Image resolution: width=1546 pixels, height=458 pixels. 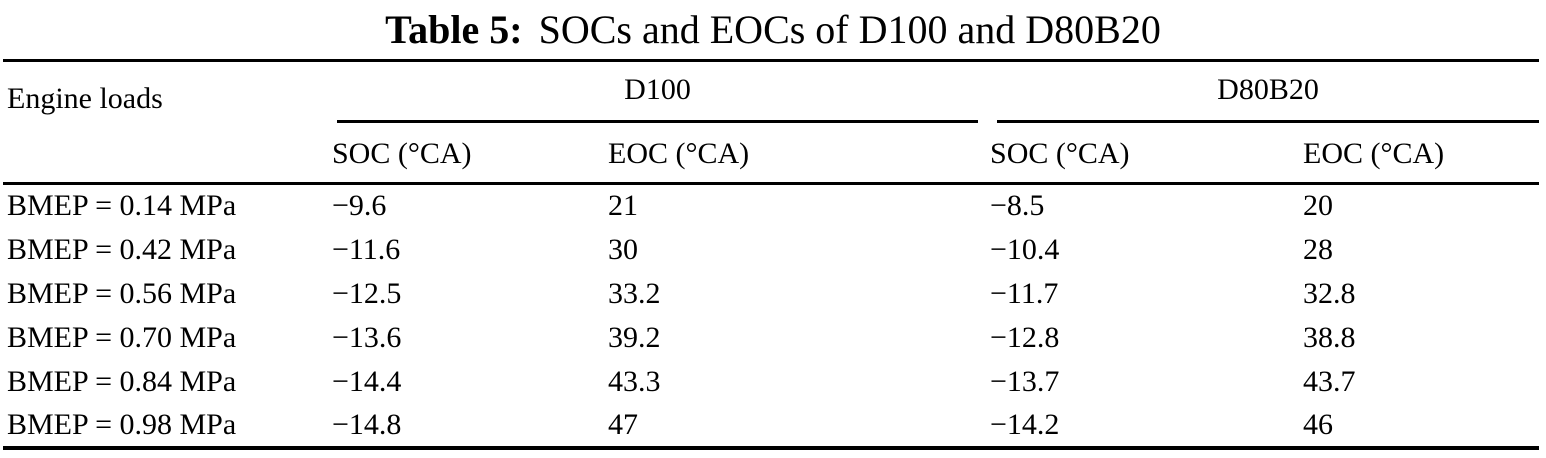 I want to click on column-header-soc-d100: SOC (°CA), so click(x=466, y=153).